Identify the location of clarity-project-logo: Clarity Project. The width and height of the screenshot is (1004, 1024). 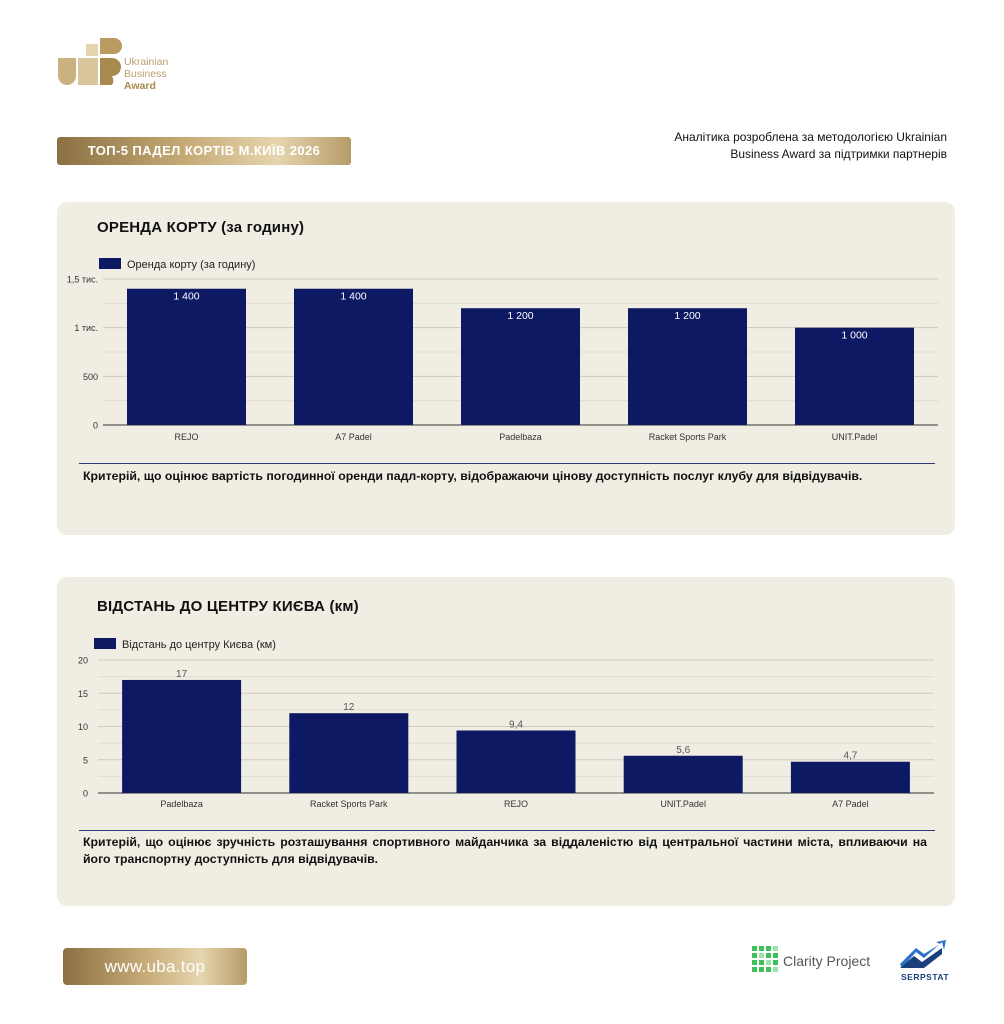
(811, 961).